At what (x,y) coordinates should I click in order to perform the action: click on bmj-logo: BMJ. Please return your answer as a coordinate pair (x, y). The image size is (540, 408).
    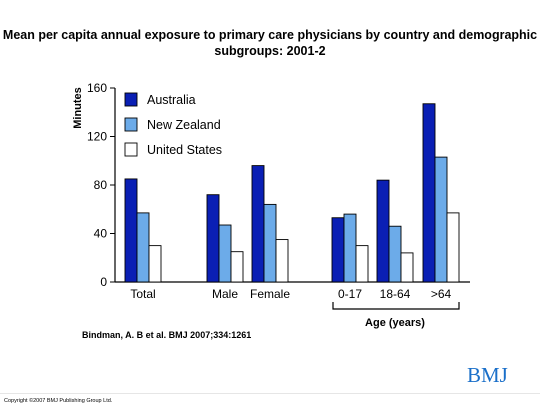
    Looking at the image, I should click on (487, 375).